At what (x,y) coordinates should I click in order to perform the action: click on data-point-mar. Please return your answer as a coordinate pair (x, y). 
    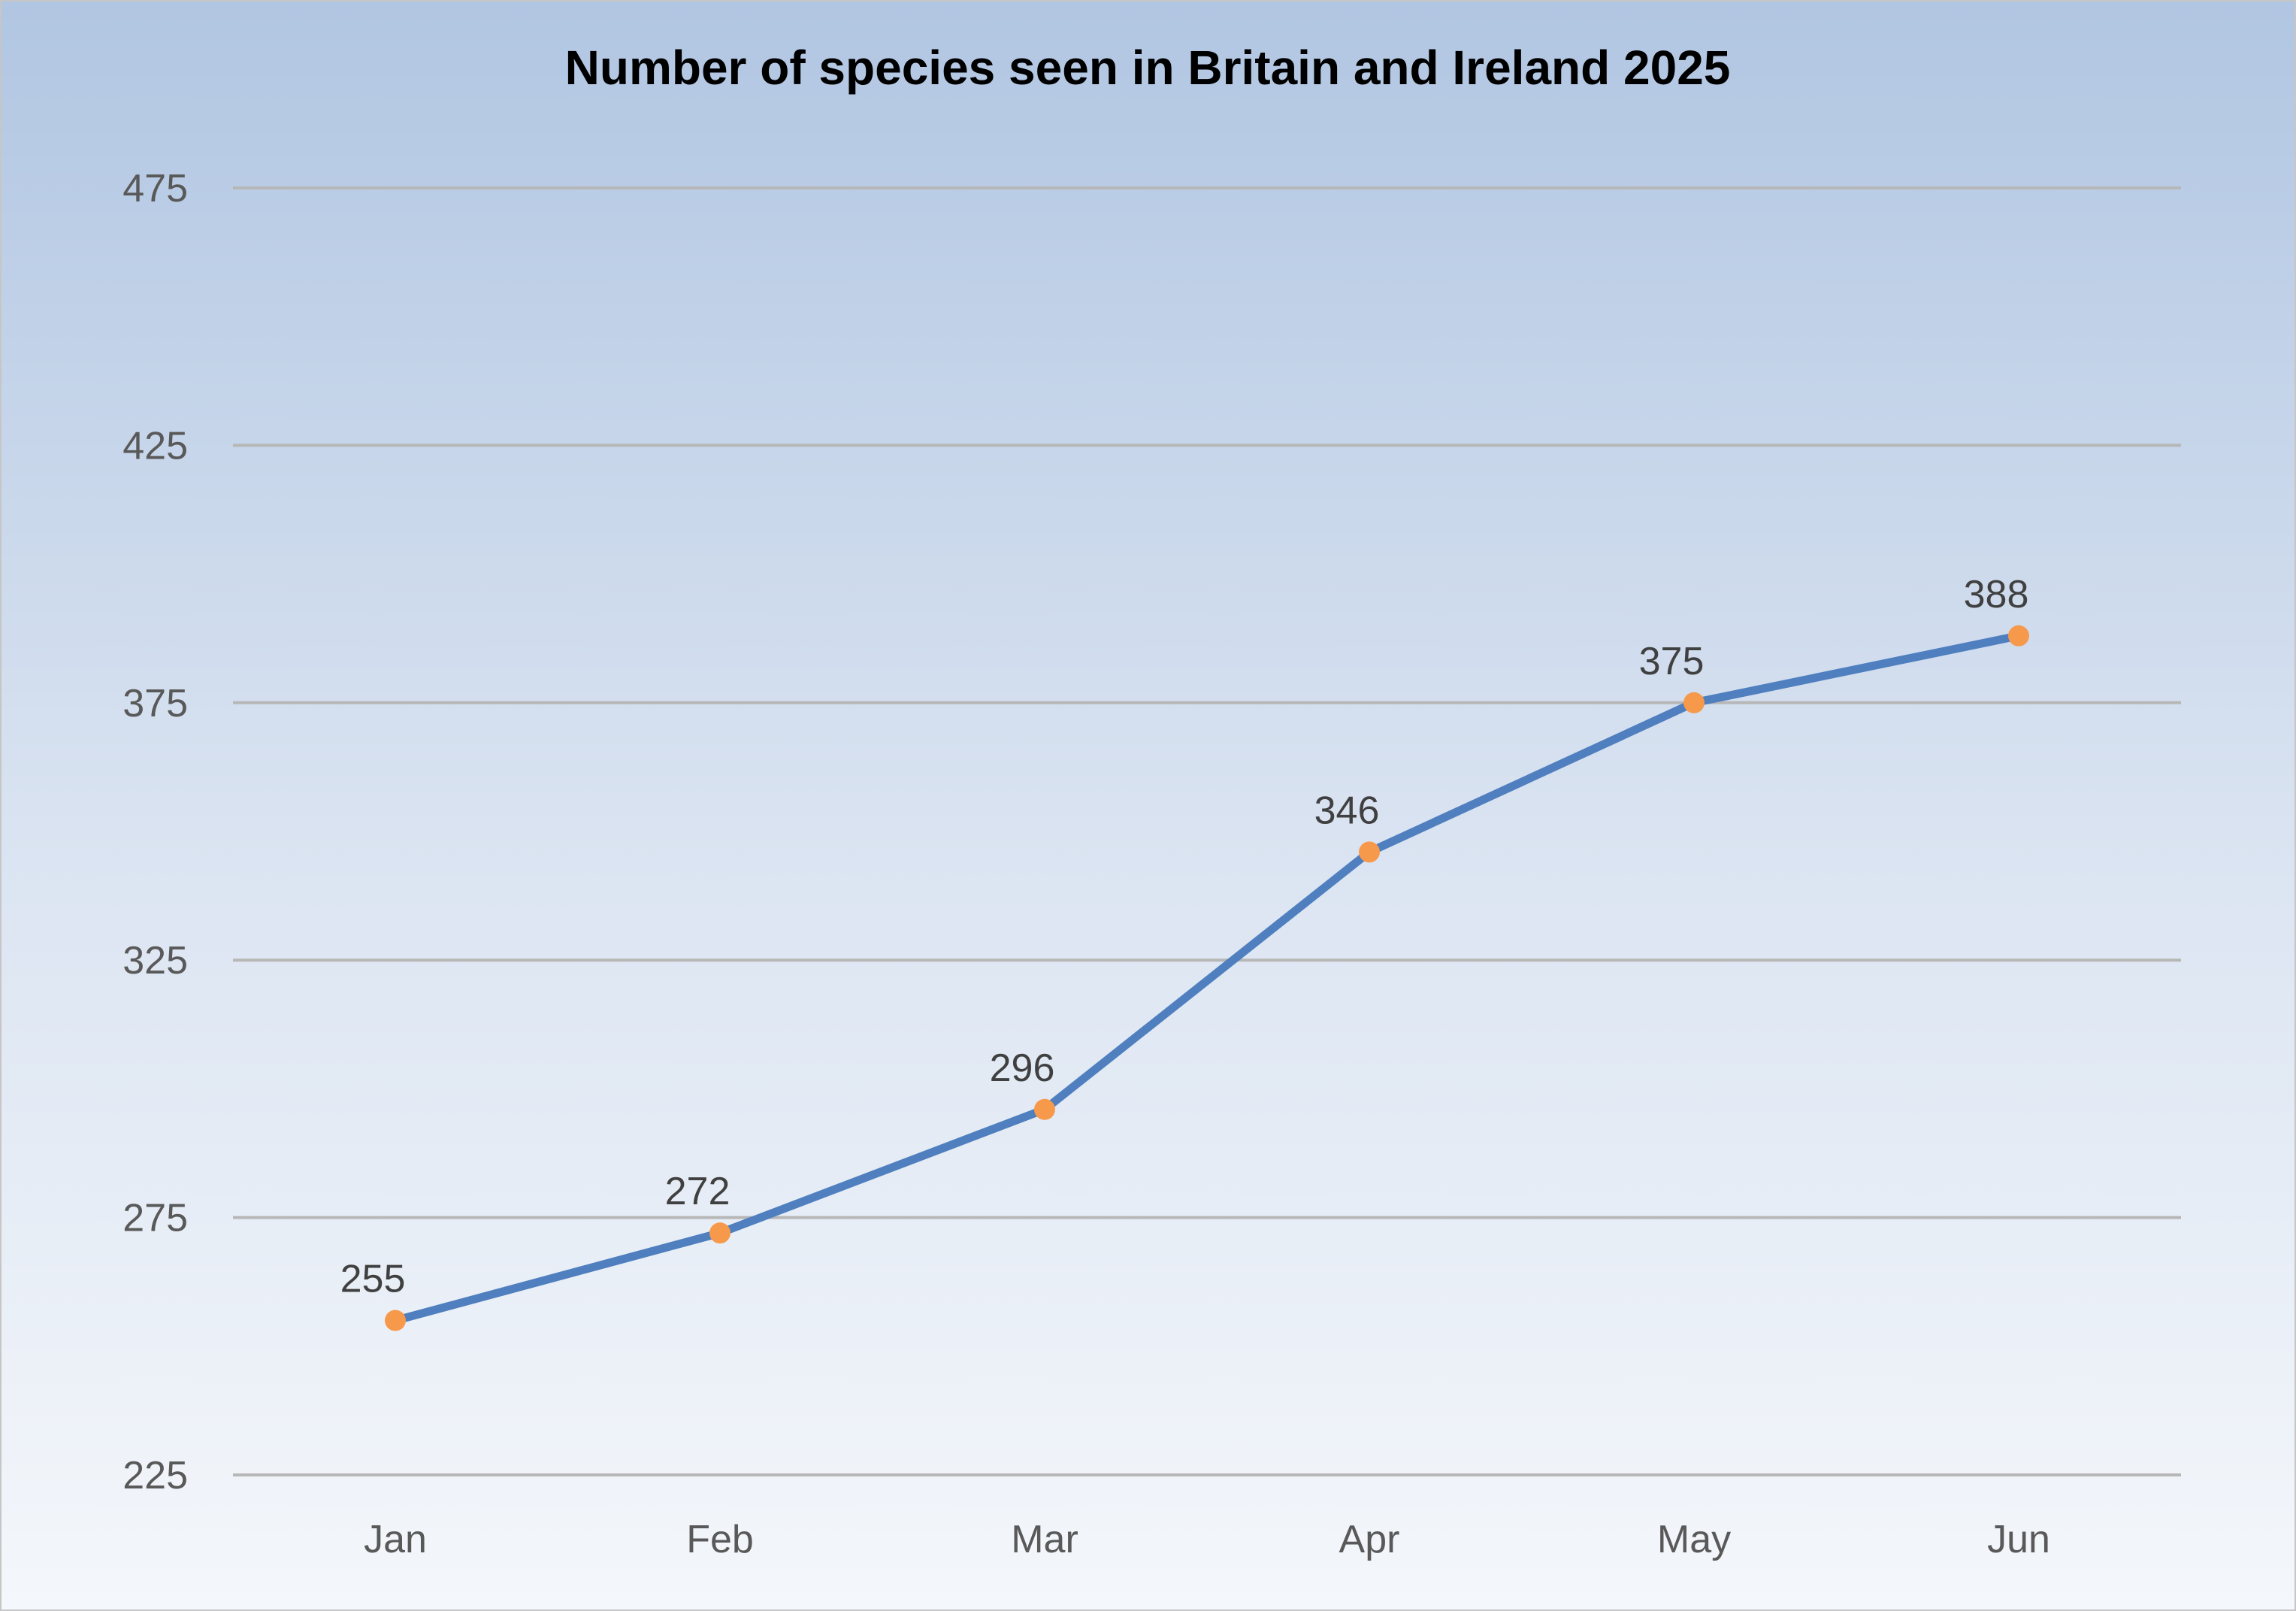
    Looking at the image, I should click on (1045, 1109).